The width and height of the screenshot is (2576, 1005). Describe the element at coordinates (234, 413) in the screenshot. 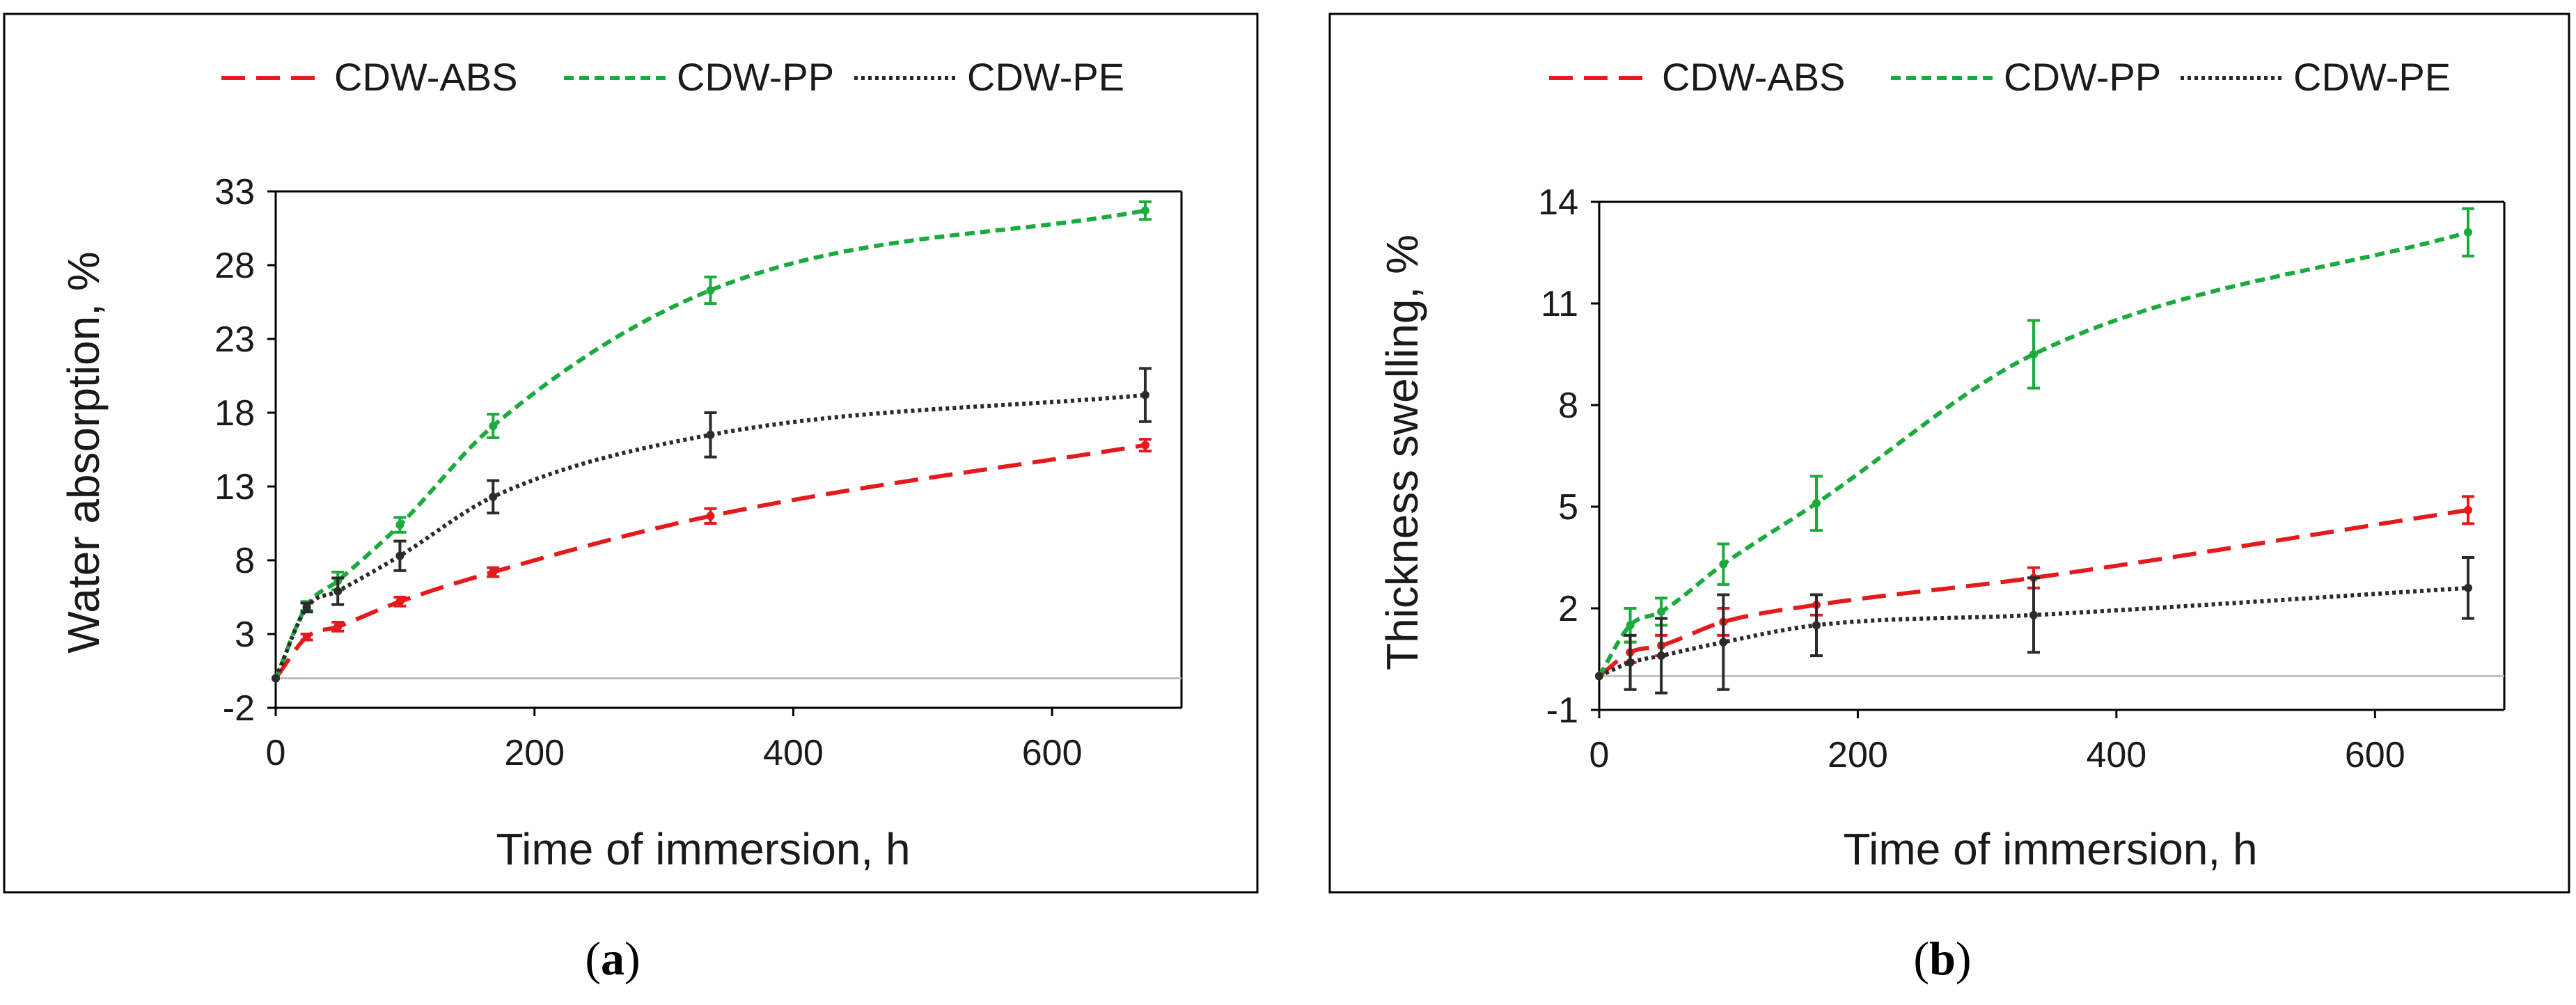

I see `panel-a-y-tick-label: 18` at that location.